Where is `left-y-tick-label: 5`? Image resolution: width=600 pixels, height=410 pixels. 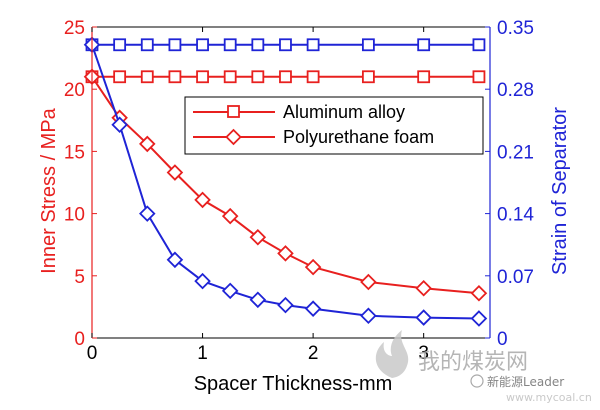
left-y-tick-label: 5 is located at coordinates (79, 277).